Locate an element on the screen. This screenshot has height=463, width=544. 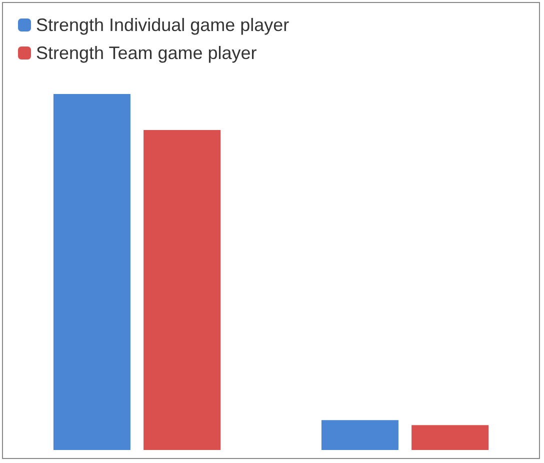
legend-label: Strength Team game player is located at coordinates (146, 53).